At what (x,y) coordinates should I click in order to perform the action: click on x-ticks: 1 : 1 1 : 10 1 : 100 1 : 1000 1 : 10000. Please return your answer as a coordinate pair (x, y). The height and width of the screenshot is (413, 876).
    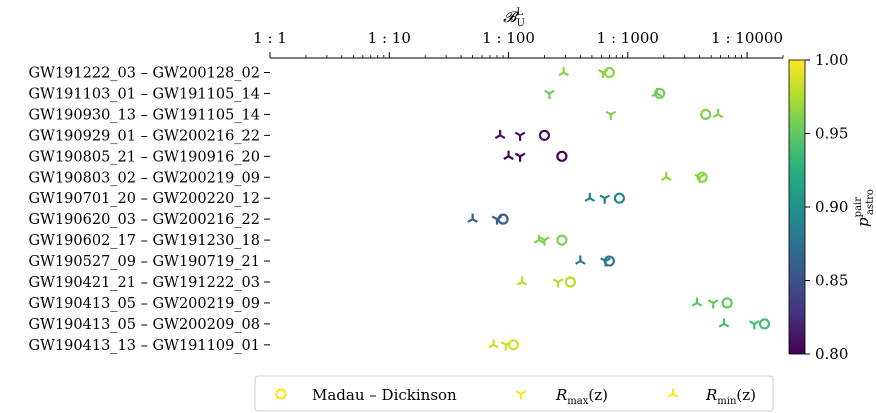
    Looking at the image, I should click on (518, 43).